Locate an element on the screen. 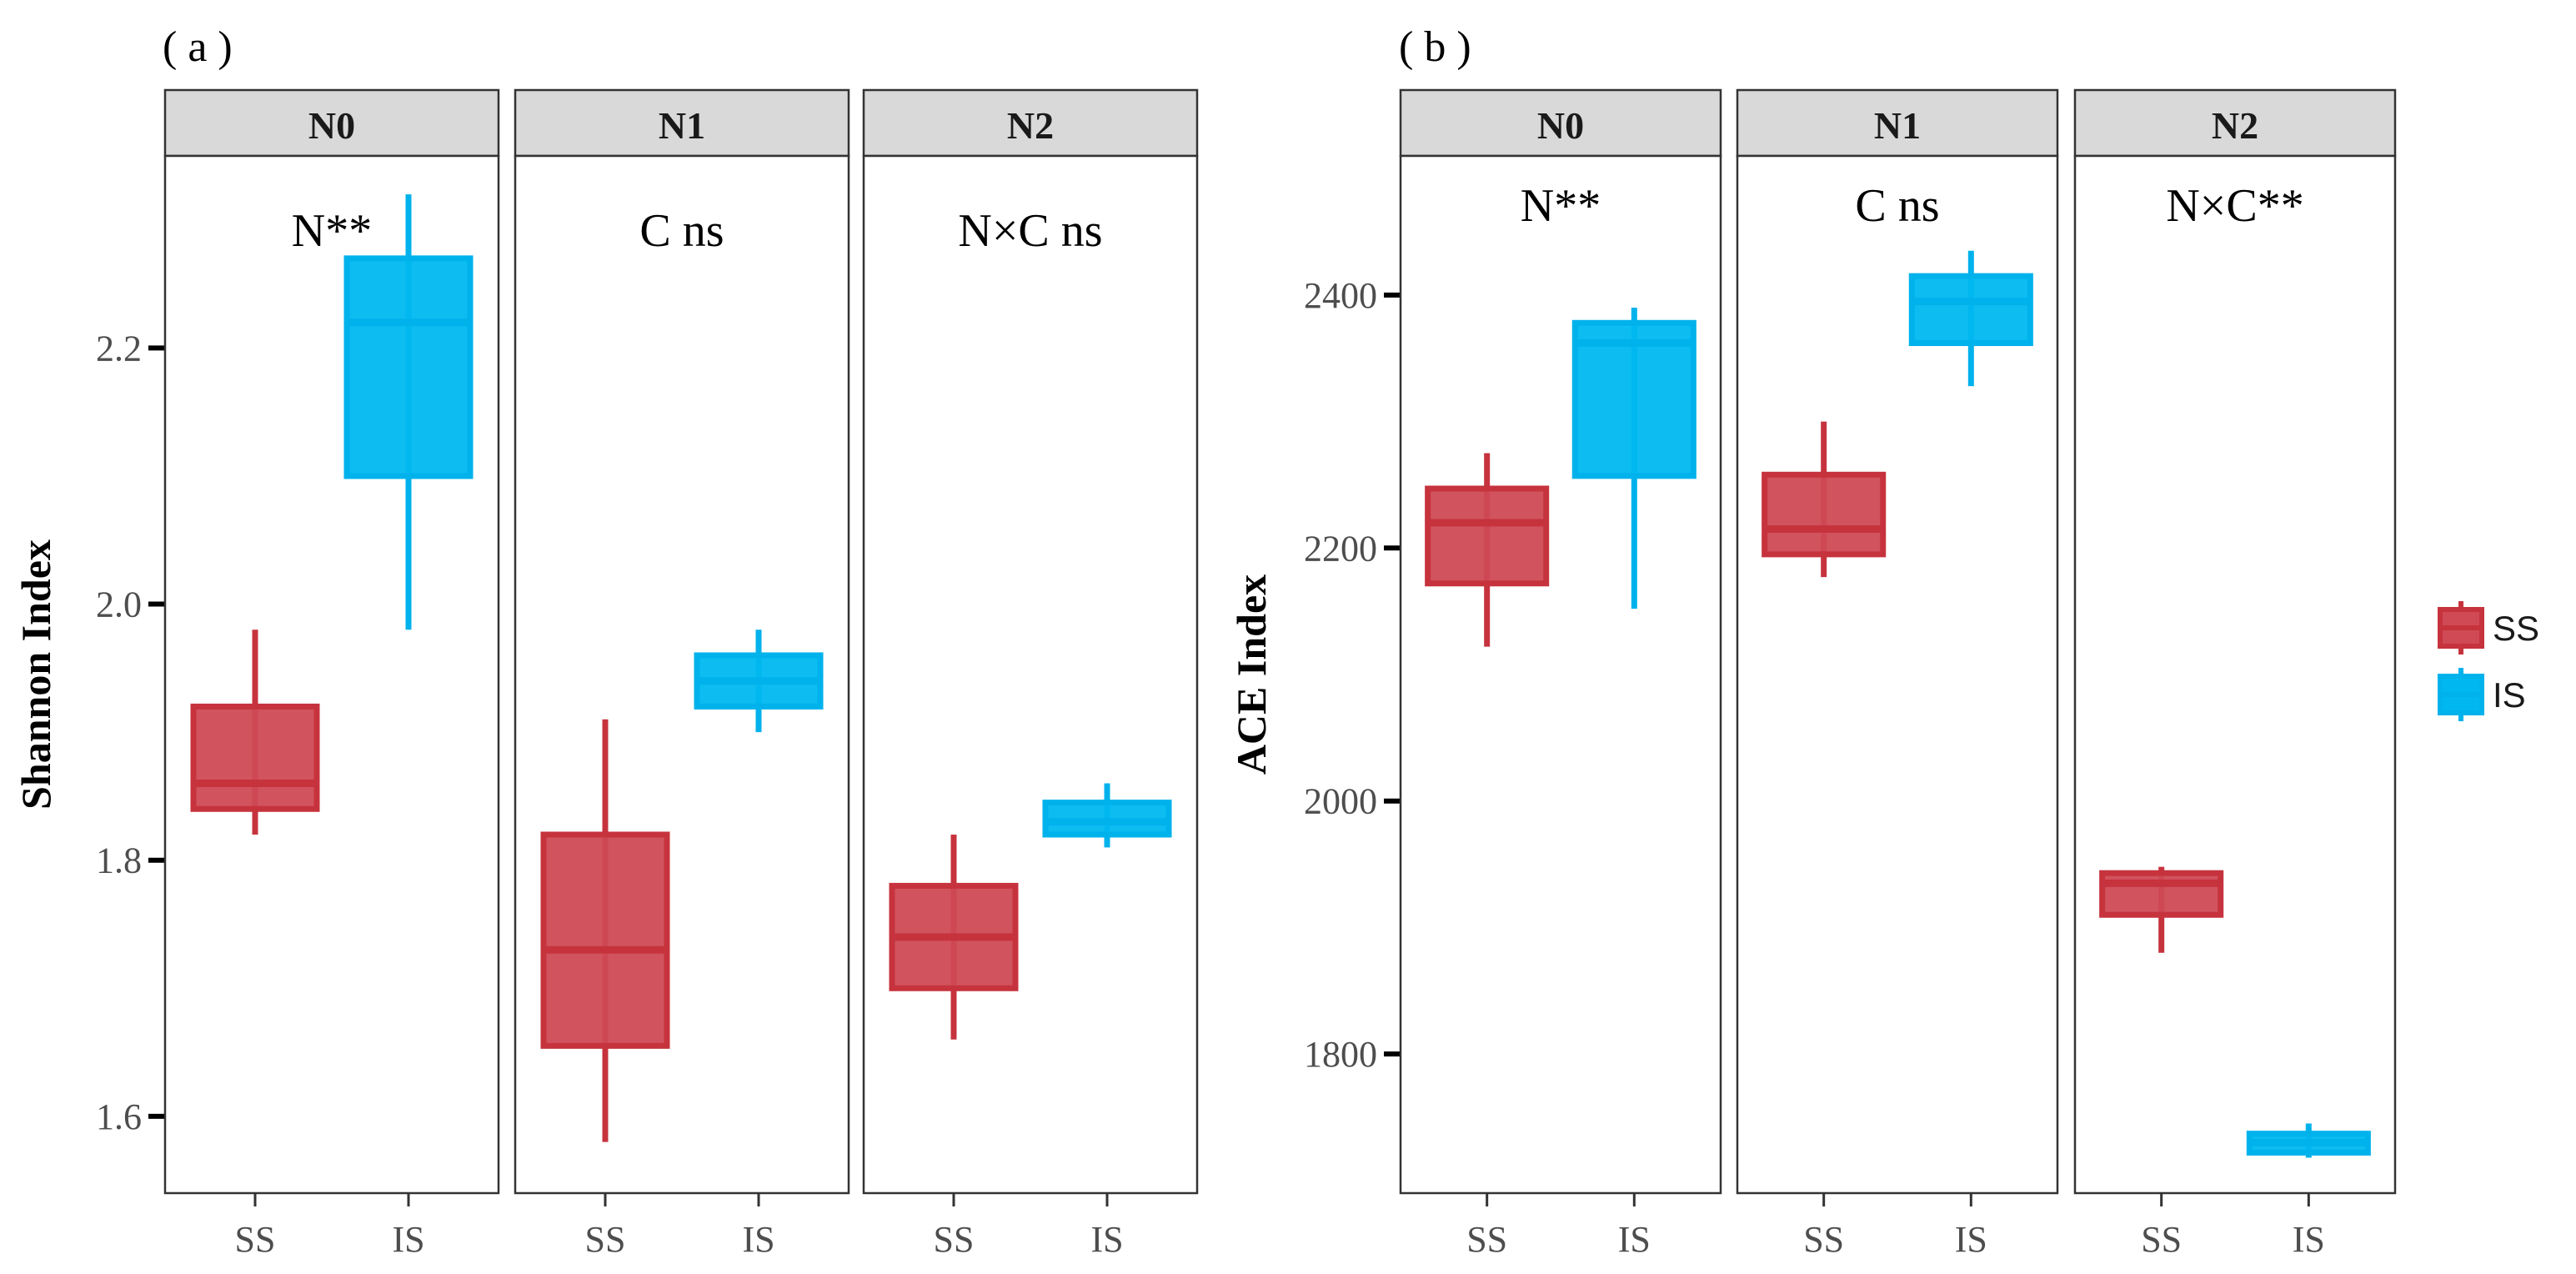 Image resolution: width=2576 pixels, height=1274 pixels. significance-annotation: N×C** is located at coordinates (2234, 206).